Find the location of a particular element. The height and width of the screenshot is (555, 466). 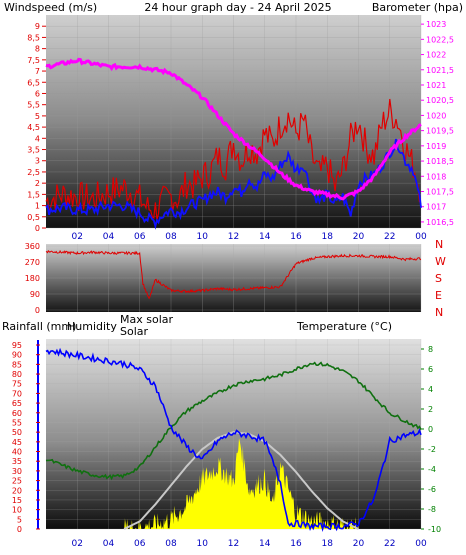

wind-pressure-x-axis: 02 04 06 08 10 12 14 16 18 20 22 00 is located at coordinates (249, 237).